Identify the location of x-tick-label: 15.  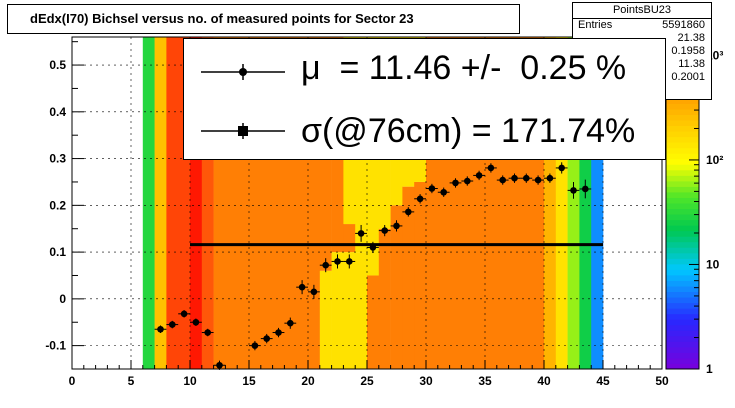
(249, 381).